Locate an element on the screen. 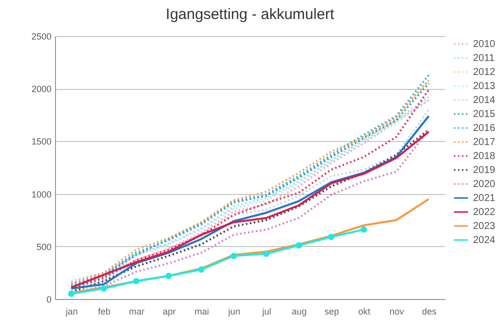  x-tick-label: jun is located at coordinates (233, 311).